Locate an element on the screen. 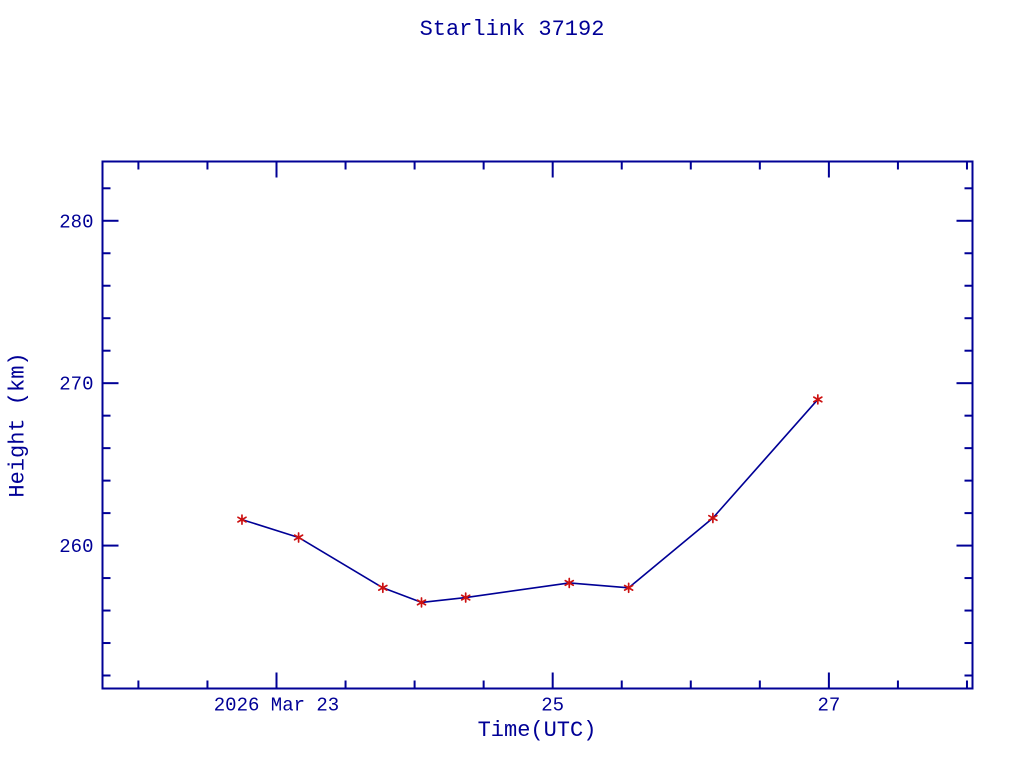 The width and height of the screenshot is (1024, 768). y-axis-tick-labels: 260 270 280 is located at coordinates (76, 384).